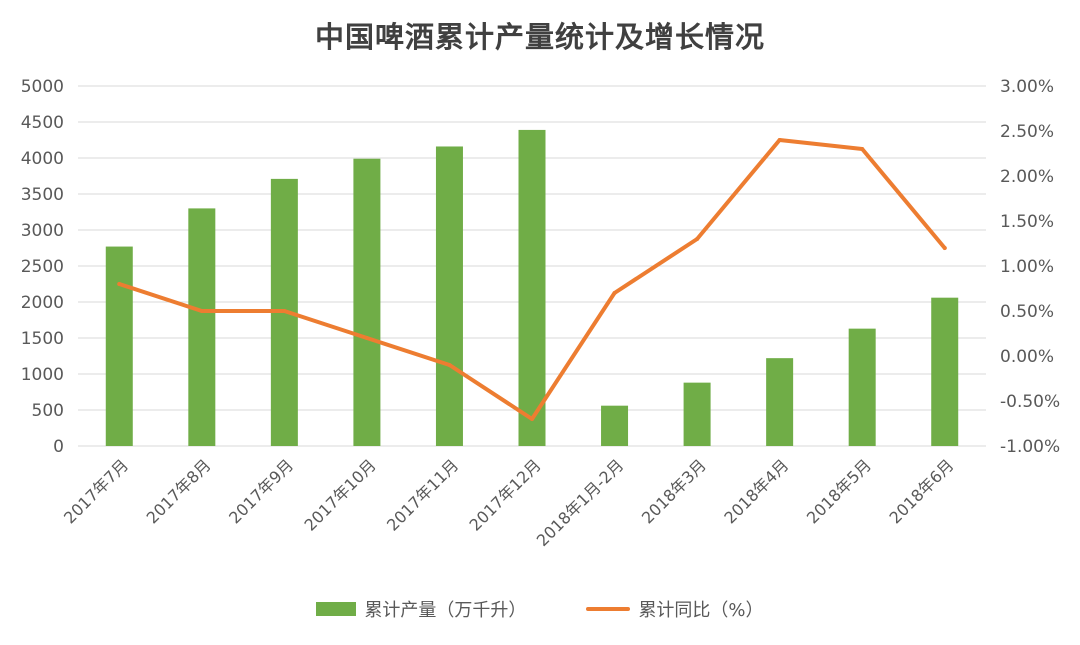 Image resolution: width=1080 pixels, height=645 pixels. What do you see at coordinates (42, 123) in the screenshot?
I see `y-left-tick-label: 4500` at bounding box center [42, 123].